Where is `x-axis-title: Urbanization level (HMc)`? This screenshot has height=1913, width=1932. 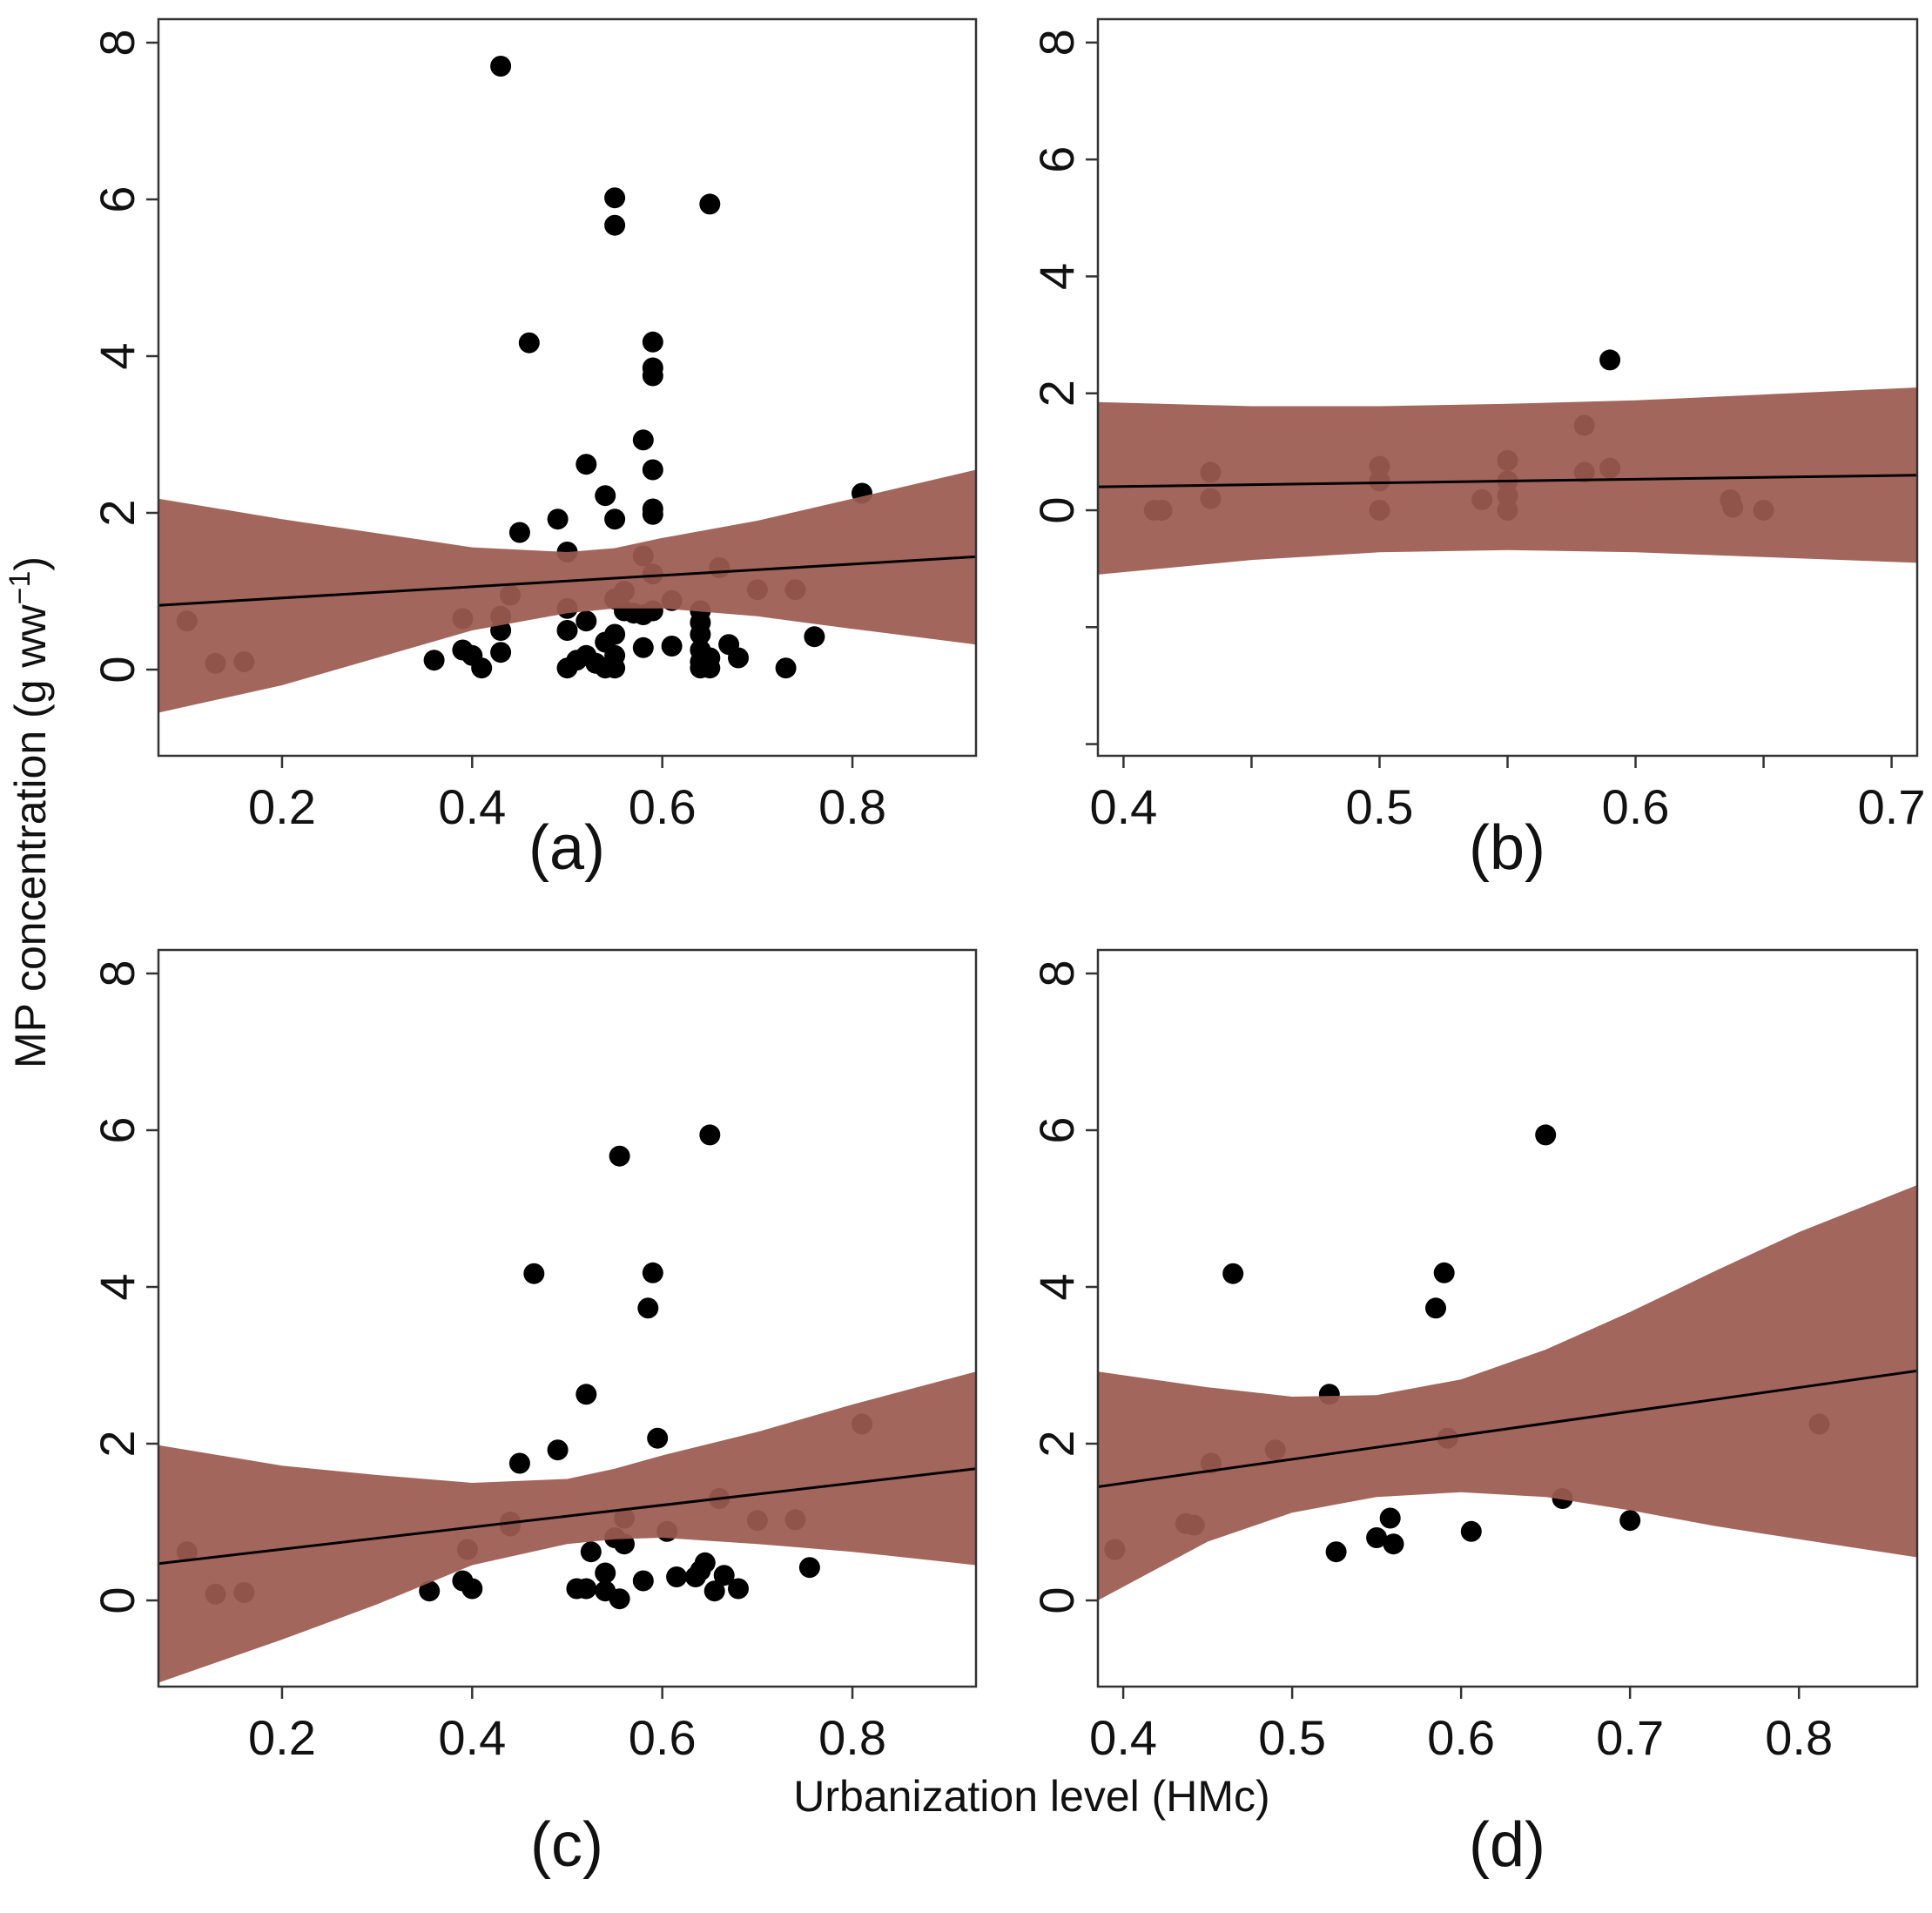 x-axis-title: Urbanization level (HMc) is located at coordinates (1031, 1796).